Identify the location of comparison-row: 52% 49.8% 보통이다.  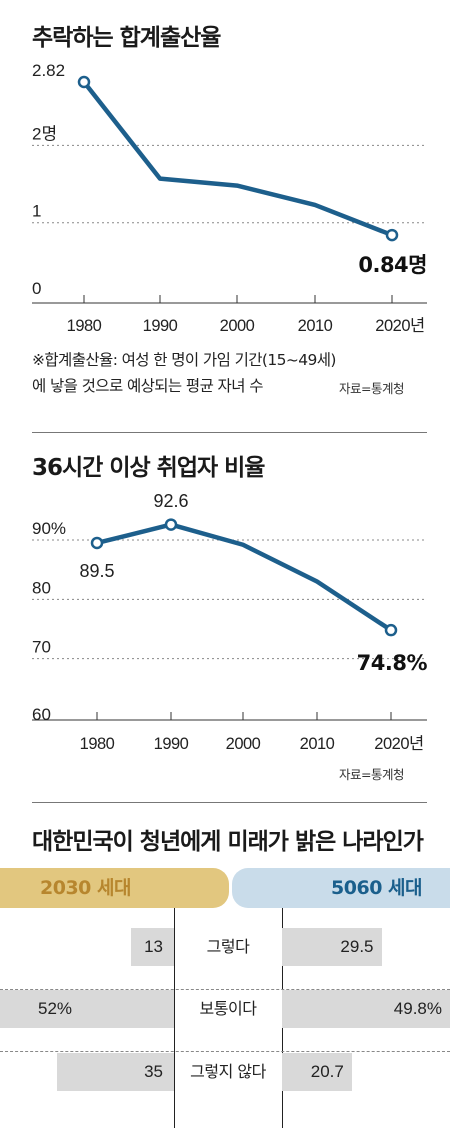
(225, 1009).